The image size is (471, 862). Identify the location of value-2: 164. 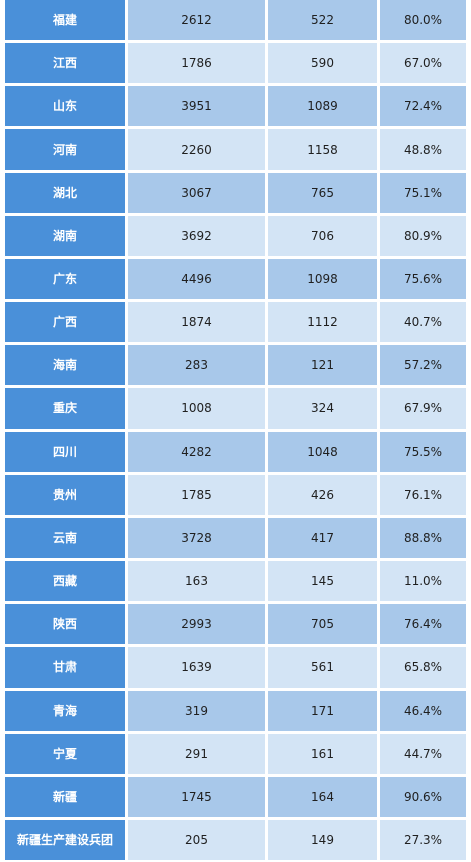
(322, 796).